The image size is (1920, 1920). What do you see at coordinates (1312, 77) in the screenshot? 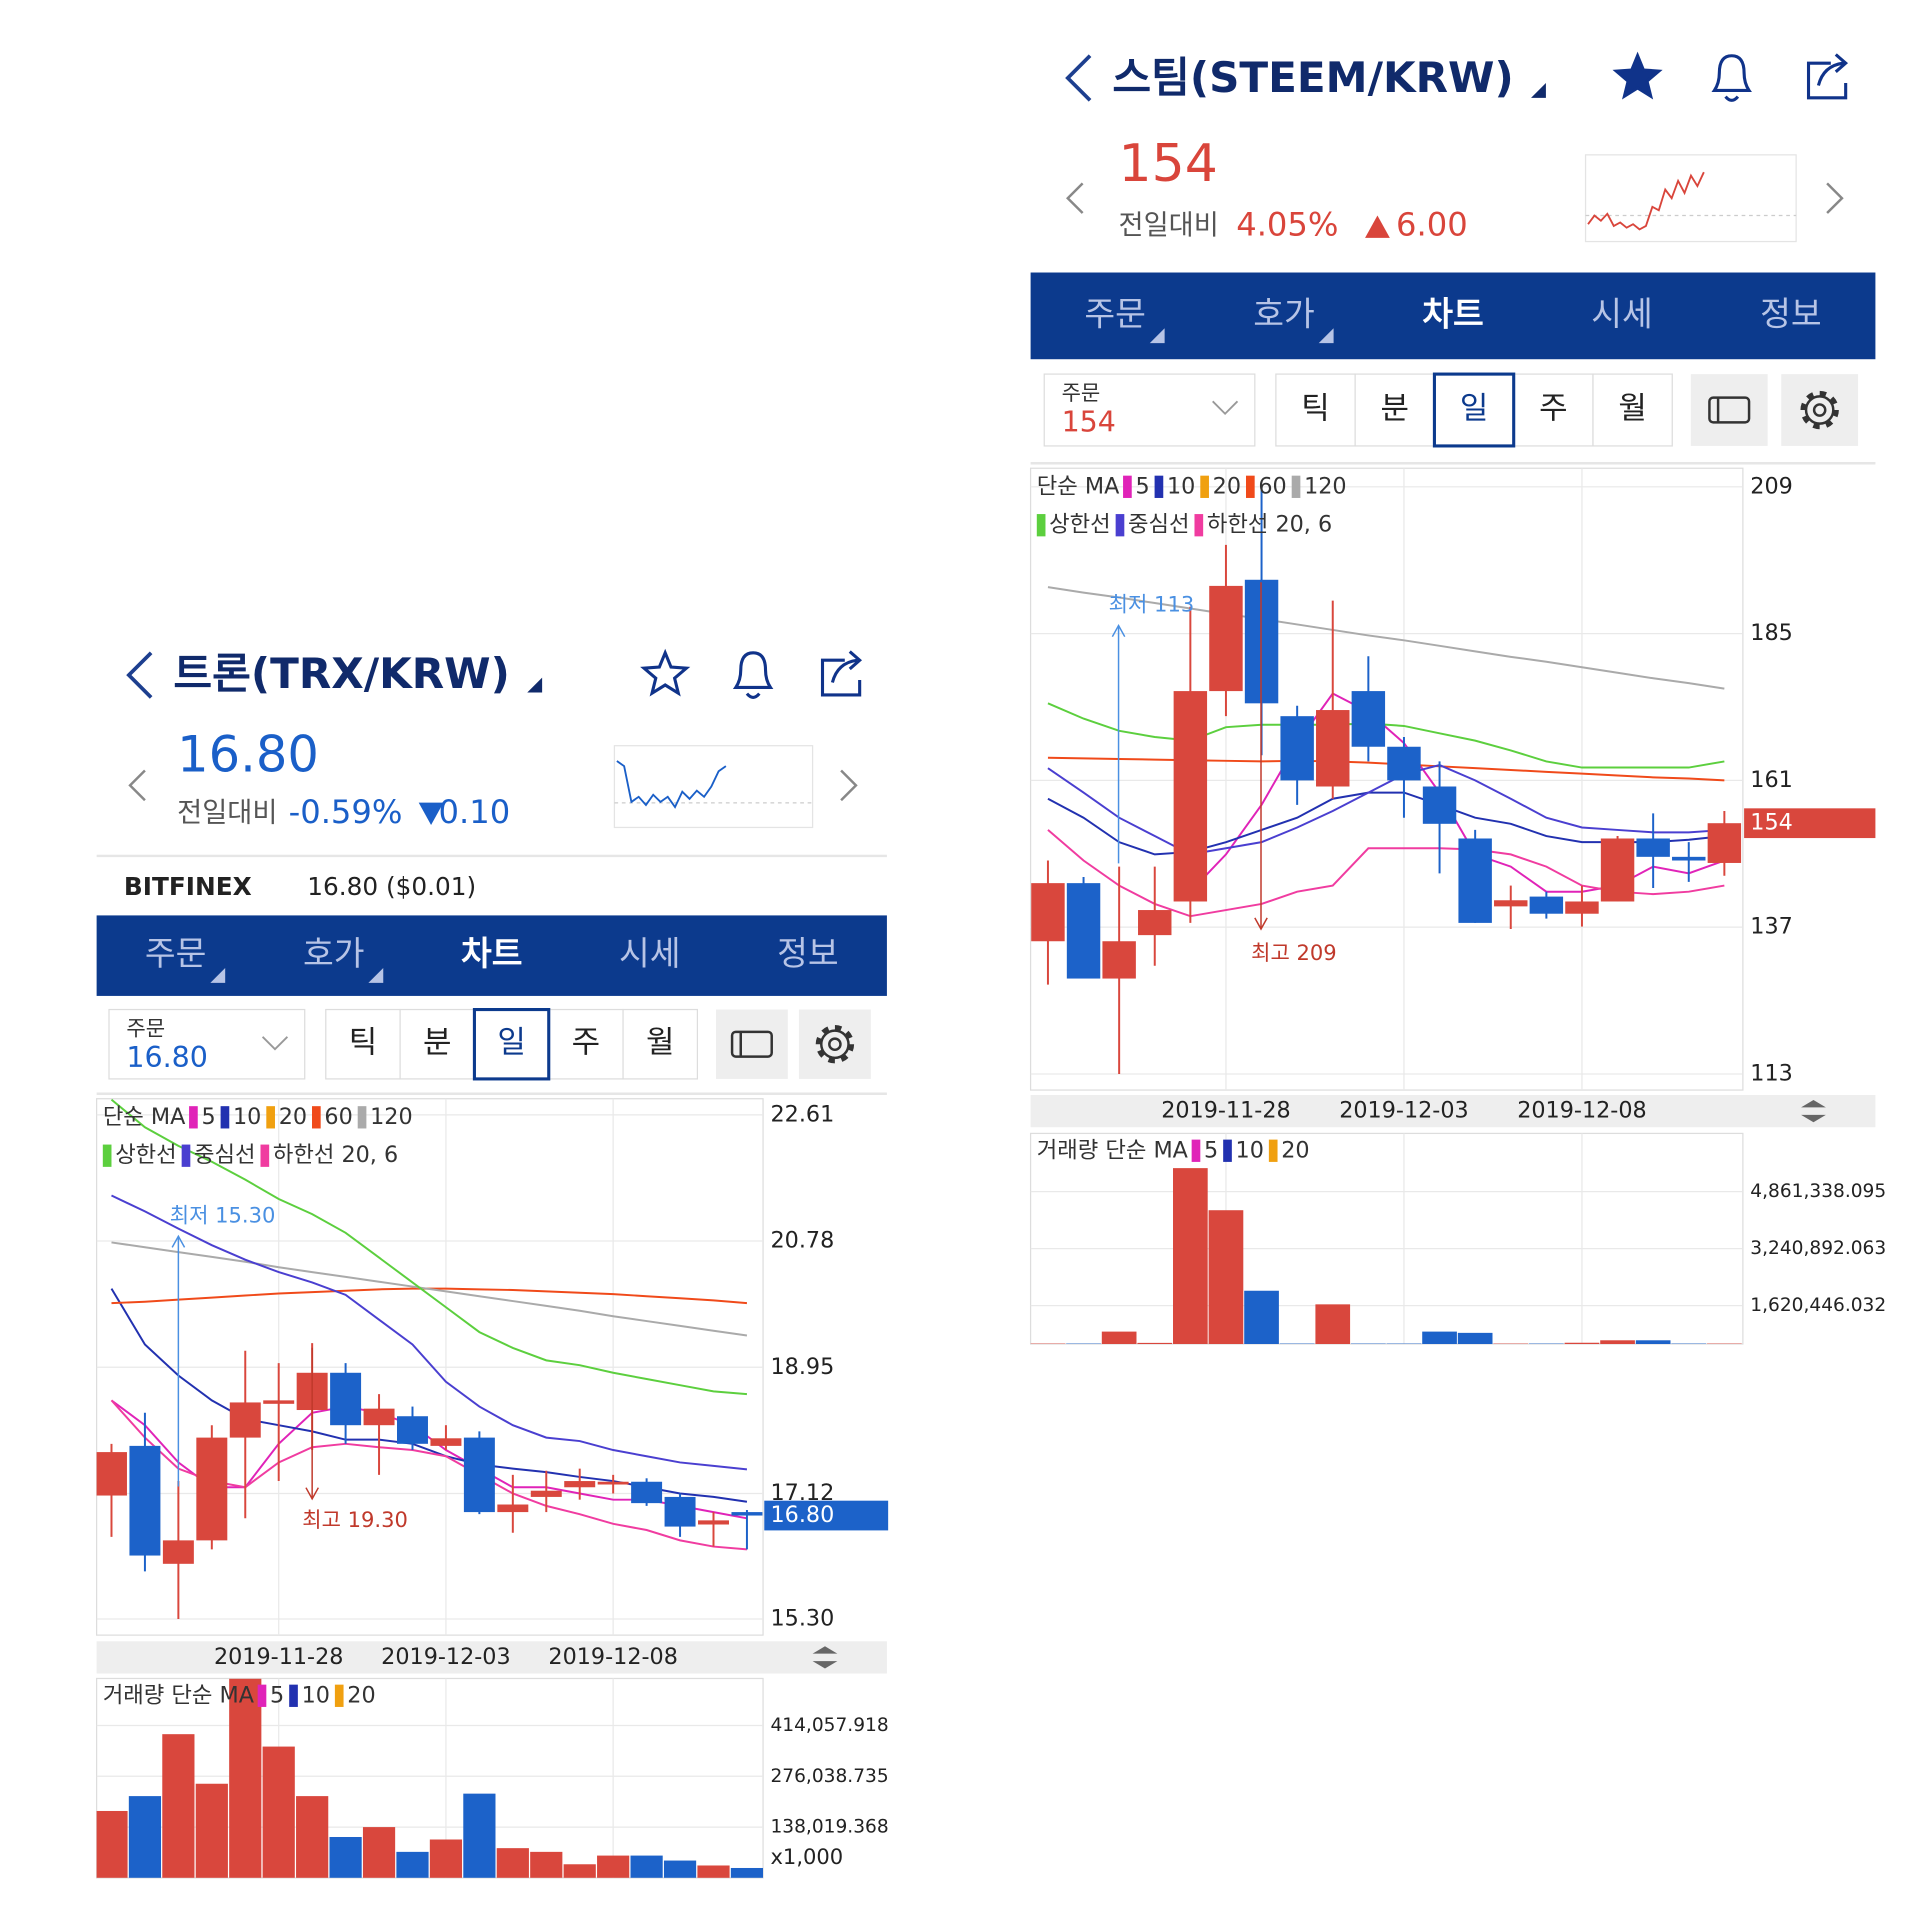
I see `screen-title: 스팀(STEEM/KRW)` at bounding box center [1312, 77].